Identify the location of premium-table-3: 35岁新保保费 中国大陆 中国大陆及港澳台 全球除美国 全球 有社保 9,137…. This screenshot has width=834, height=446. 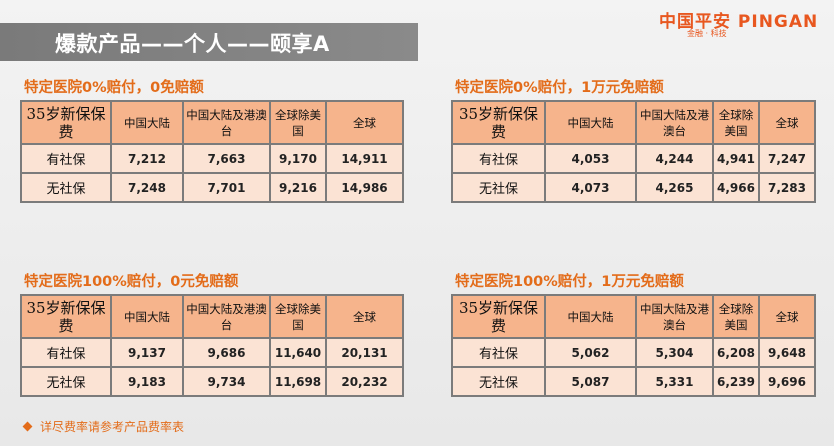
(212, 345).